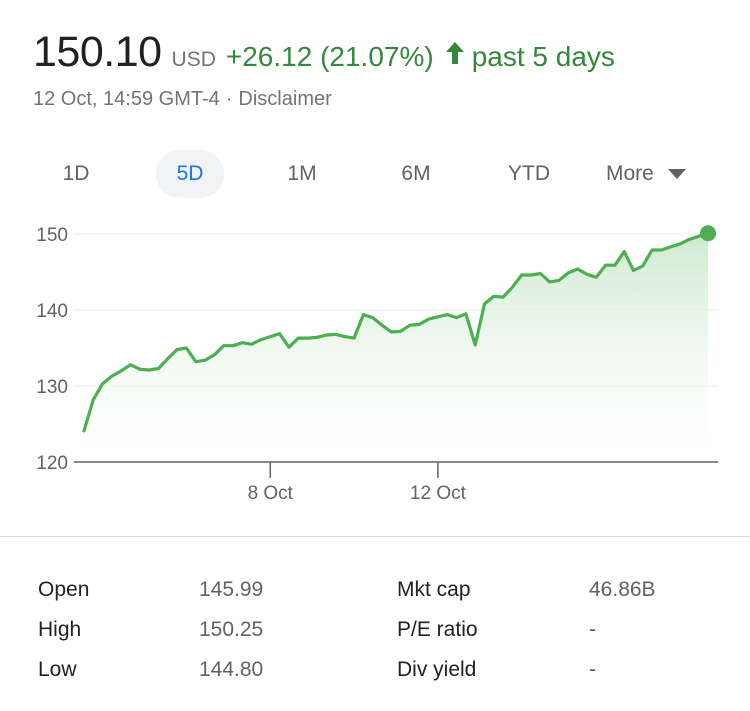 The height and width of the screenshot is (711, 750). What do you see at coordinates (231, 629) in the screenshot?
I see `stat-value-high: 150.25` at bounding box center [231, 629].